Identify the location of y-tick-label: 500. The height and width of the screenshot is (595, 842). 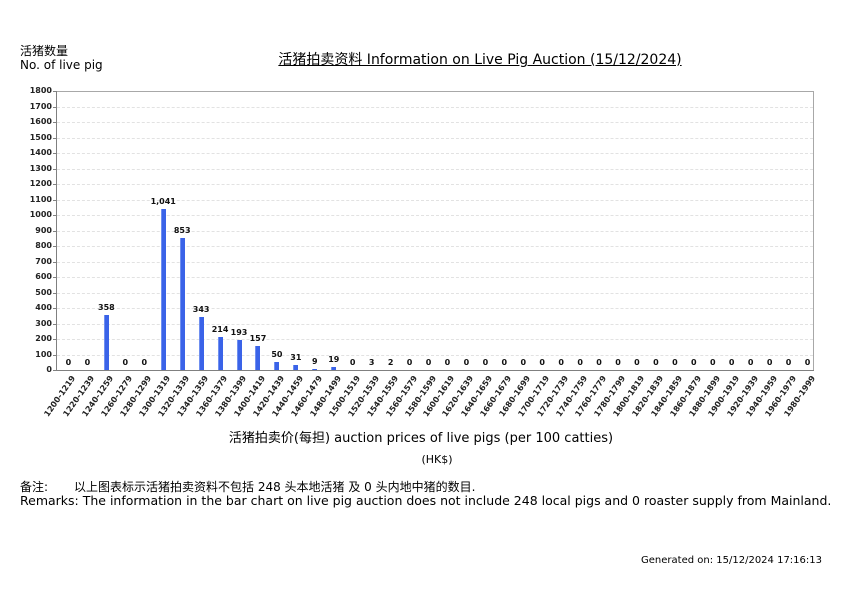
(43, 292).